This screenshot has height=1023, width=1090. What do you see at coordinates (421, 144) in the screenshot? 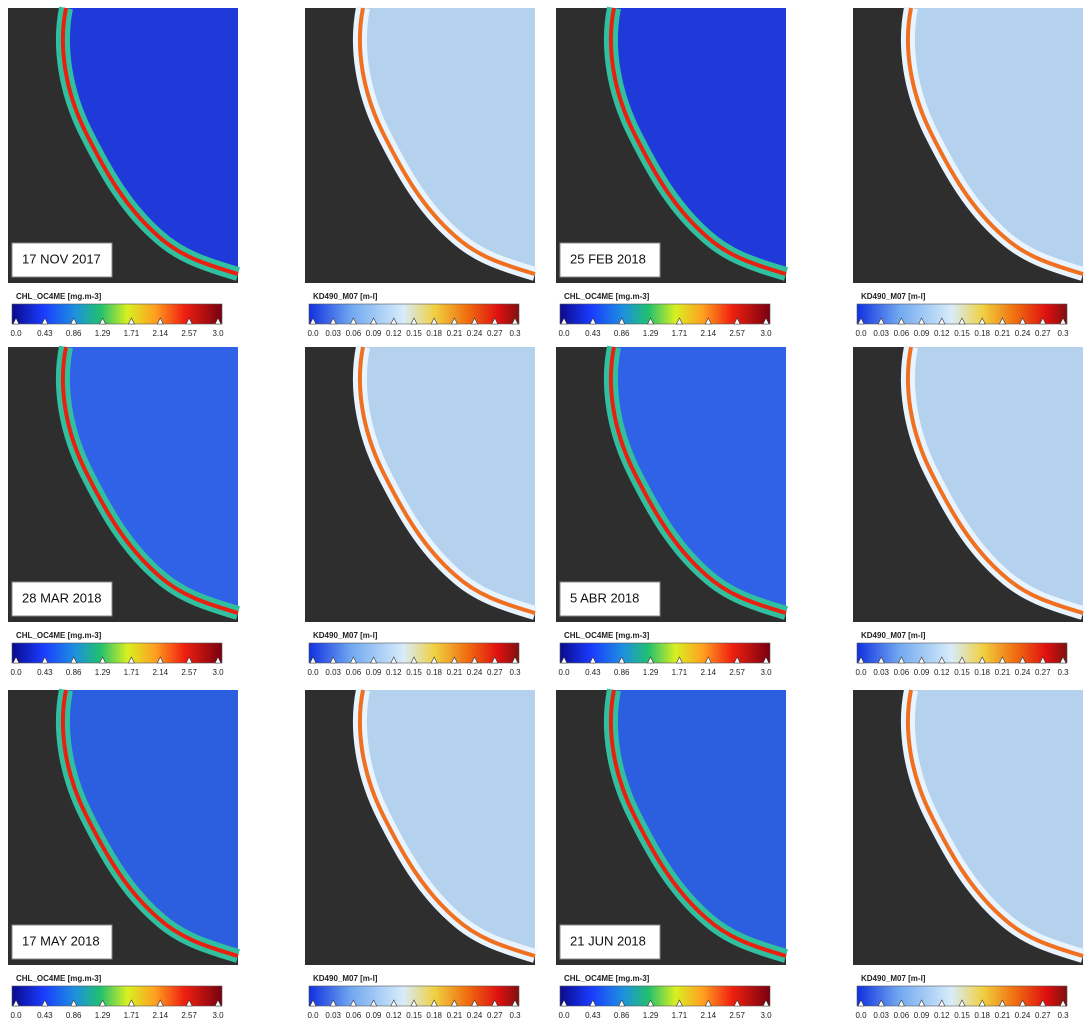
I see `kd-panel` at bounding box center [421, 144].